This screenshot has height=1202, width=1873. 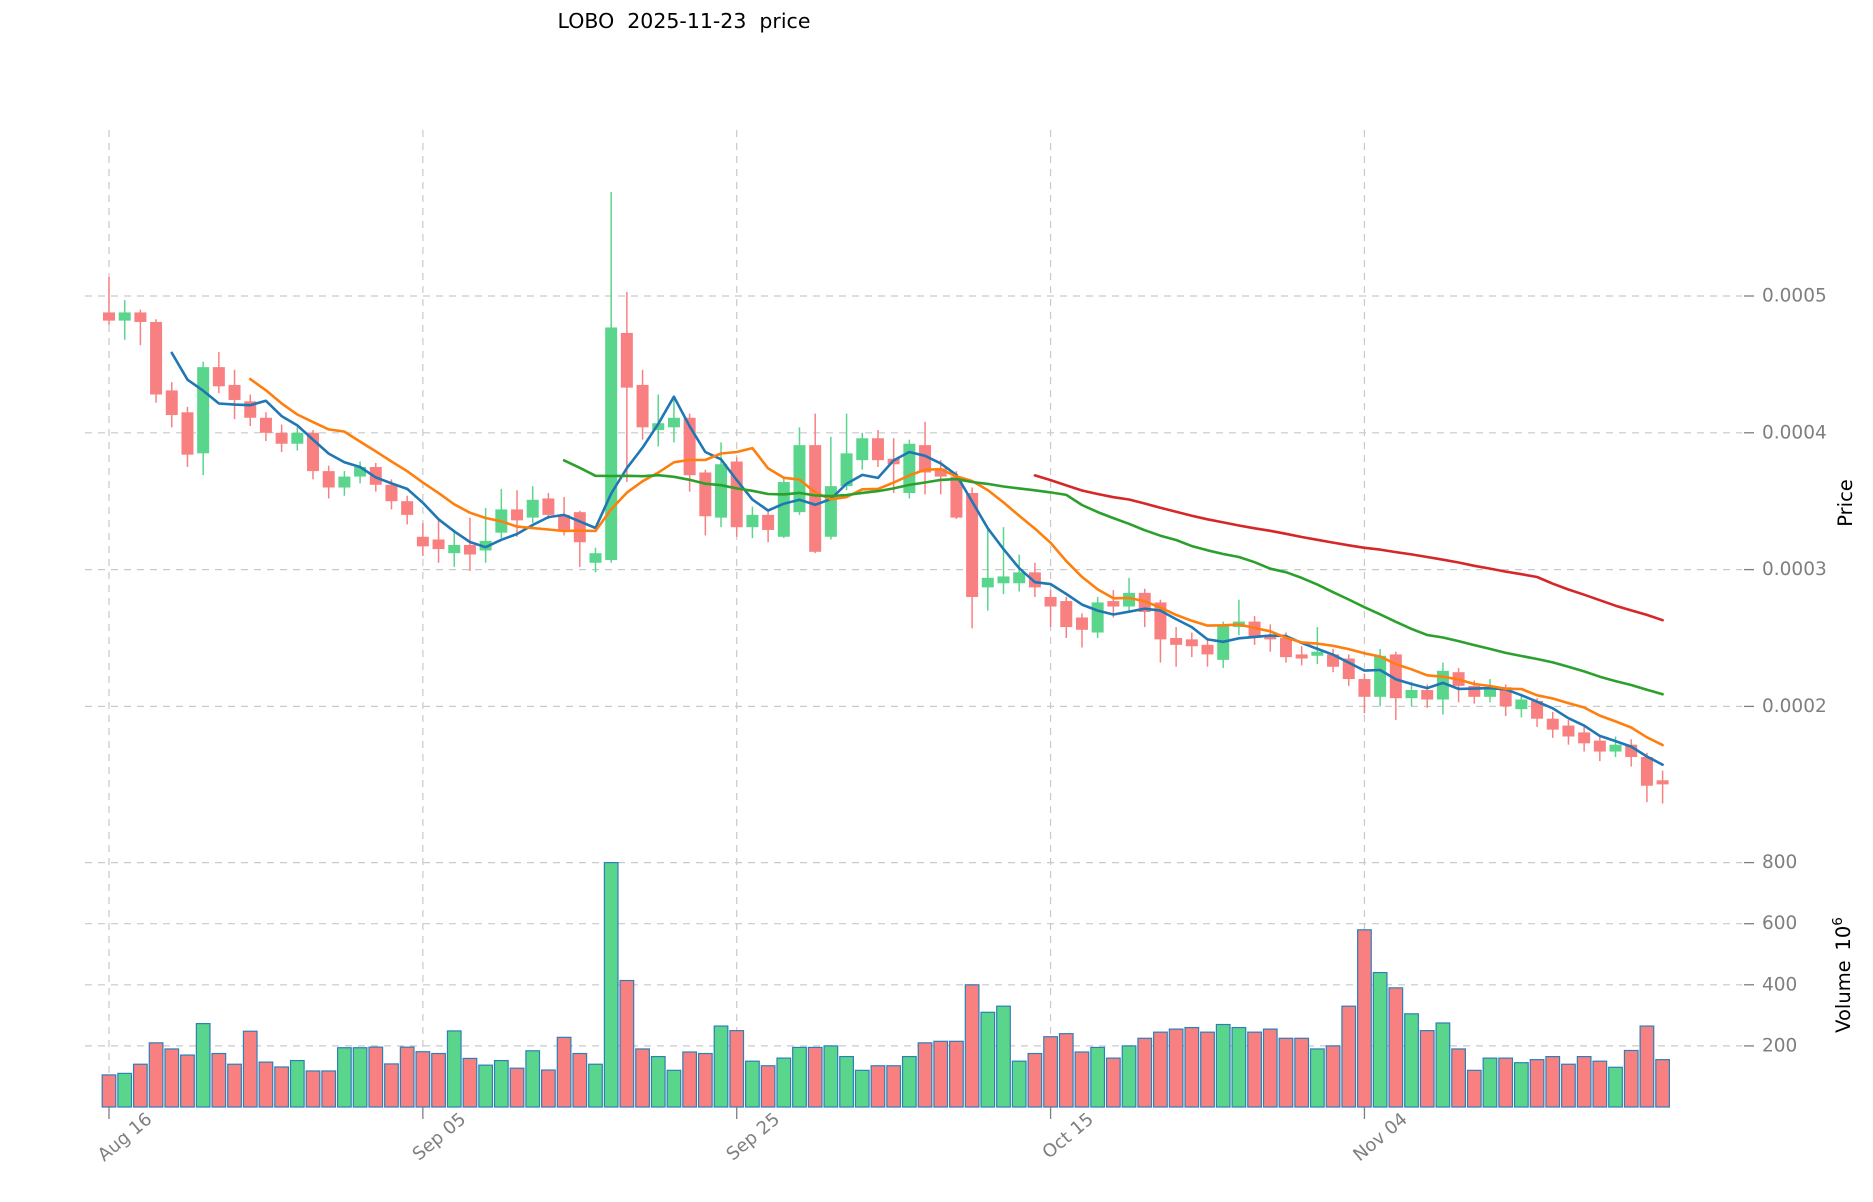 What do you see at coordinates (1348, 548) in the screenshot?
I see `ma60-line` at bounding box center [1348, 548].